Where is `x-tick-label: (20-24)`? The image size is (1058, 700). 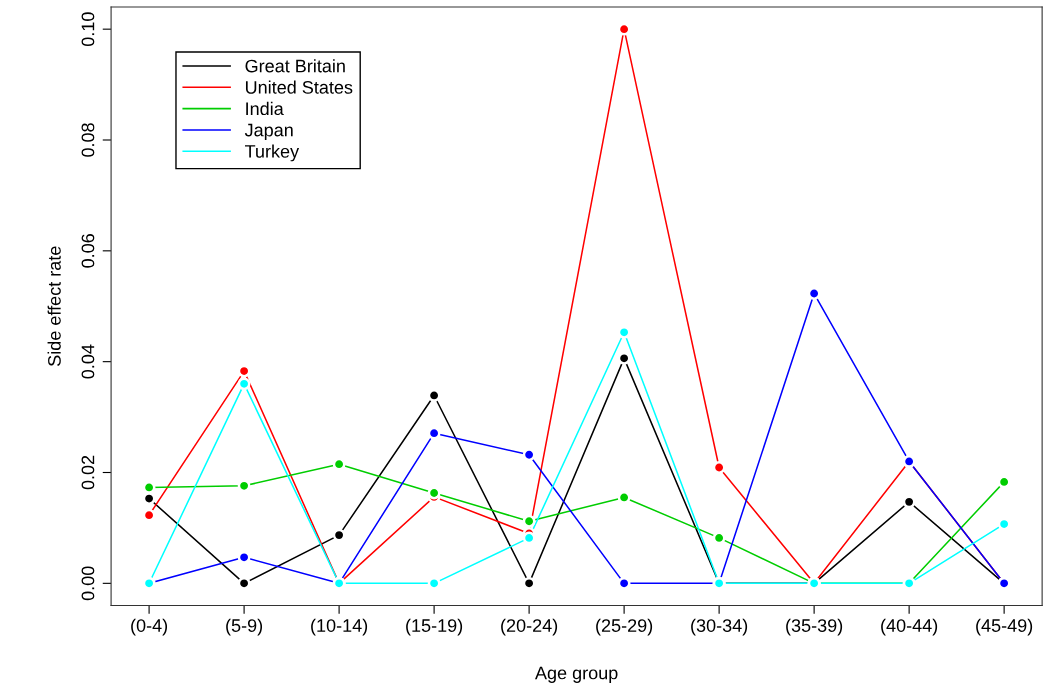
x-tick-label: (20-24) is located at coordinates (529, 627).